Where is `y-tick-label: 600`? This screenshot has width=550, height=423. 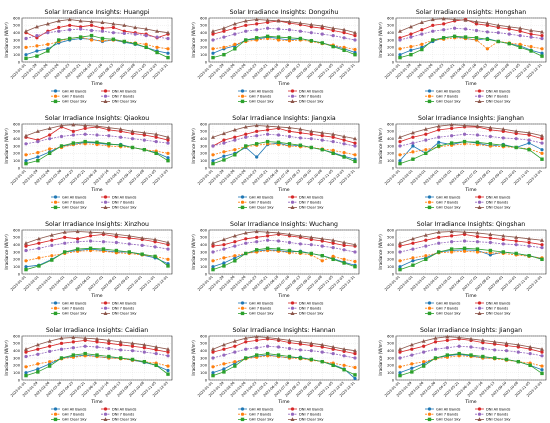
y-tick-label: 600 is located at coordinates (17, 124).